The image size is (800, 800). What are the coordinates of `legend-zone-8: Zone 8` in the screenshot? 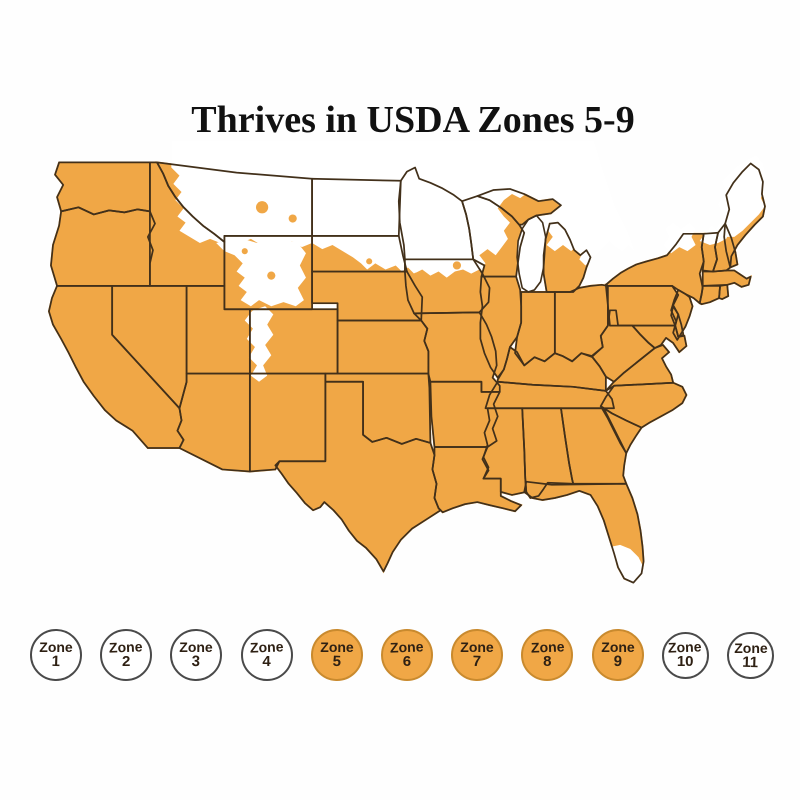 It's located at (547, 655).